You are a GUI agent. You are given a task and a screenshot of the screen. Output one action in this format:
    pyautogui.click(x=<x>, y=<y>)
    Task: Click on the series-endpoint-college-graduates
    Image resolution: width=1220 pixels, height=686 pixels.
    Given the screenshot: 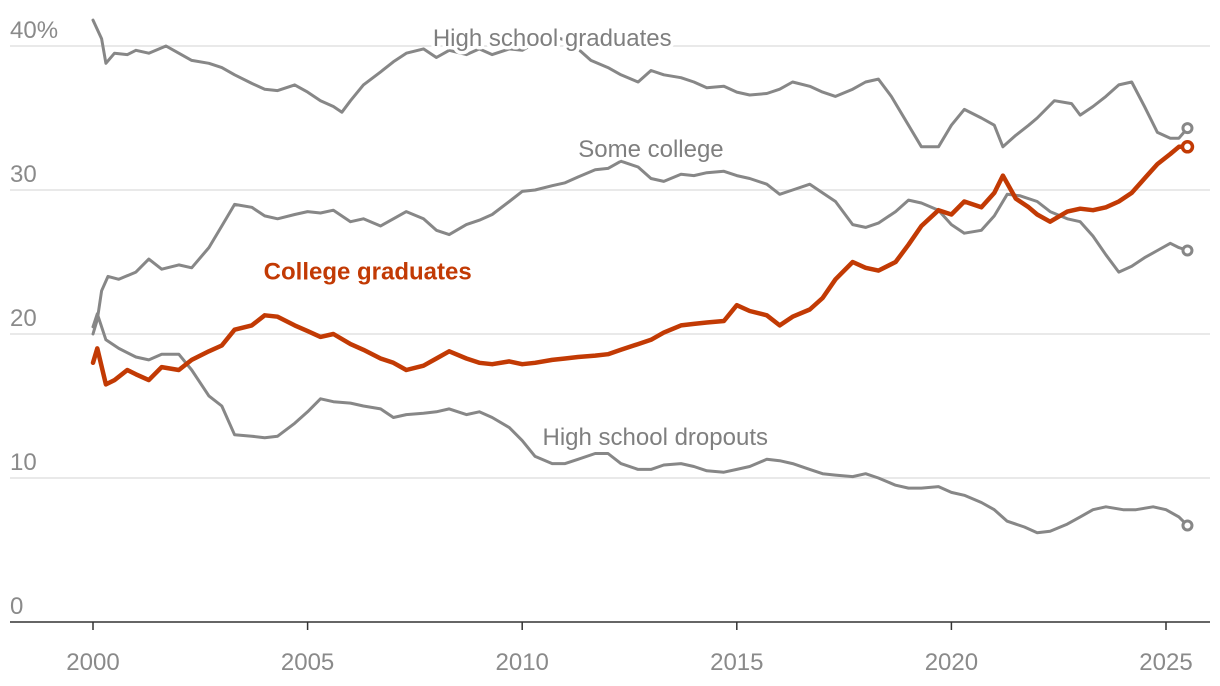 What is the action you would take?
    pyautogui.click(x=1187, y=147)
    